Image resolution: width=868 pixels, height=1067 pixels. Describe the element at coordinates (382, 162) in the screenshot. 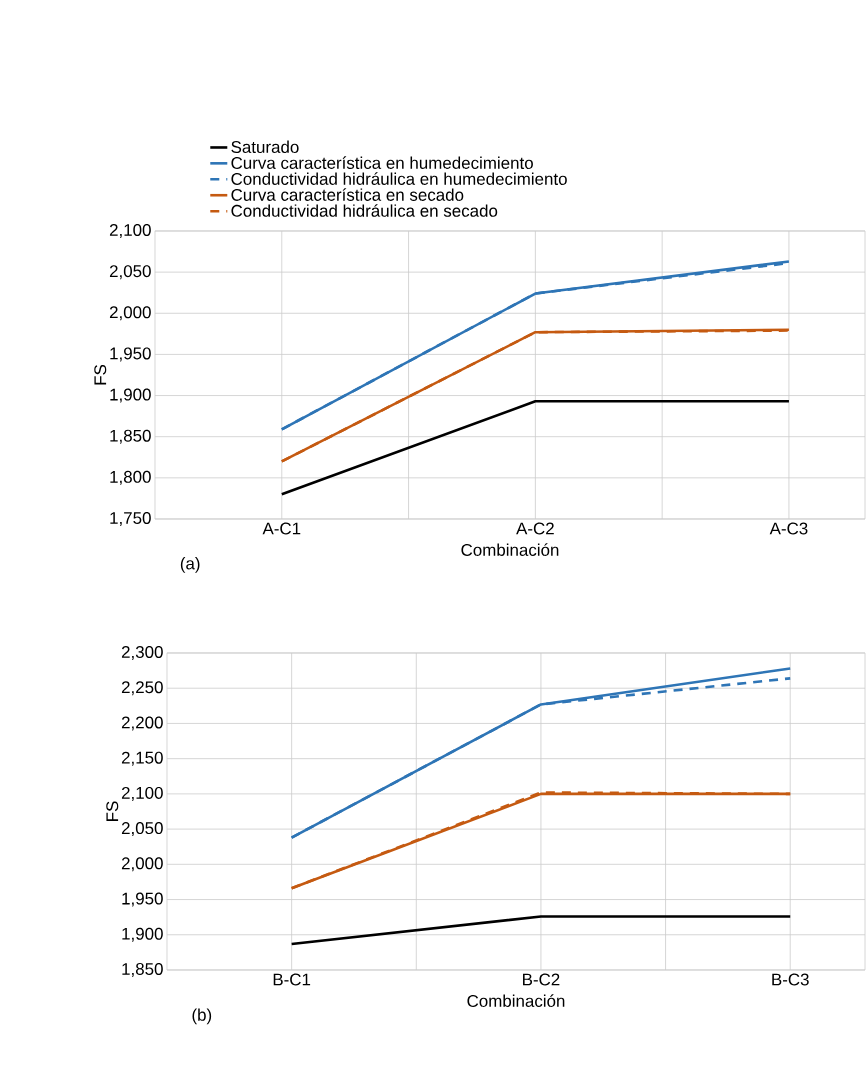

I see `legend-label: Curva característica en humedecimiento` at that location.